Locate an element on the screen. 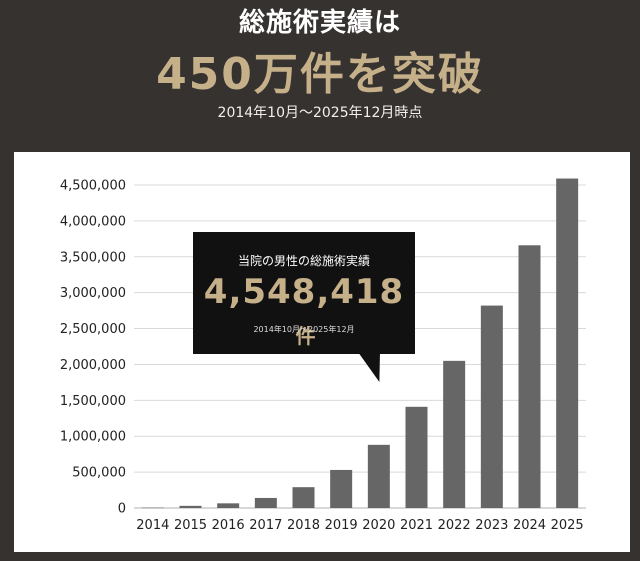 This screenshot has height=561, width=640. y-tick-label: 3,000,000 is located at coordinates (93, 293).